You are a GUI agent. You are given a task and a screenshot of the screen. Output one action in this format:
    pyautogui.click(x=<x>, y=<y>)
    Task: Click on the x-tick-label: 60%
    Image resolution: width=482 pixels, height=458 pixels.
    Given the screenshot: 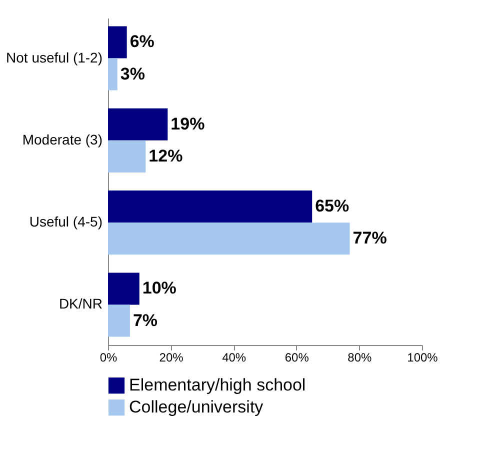 What is the action you would take?
    pyautogui.click(x=297, y=357)
    